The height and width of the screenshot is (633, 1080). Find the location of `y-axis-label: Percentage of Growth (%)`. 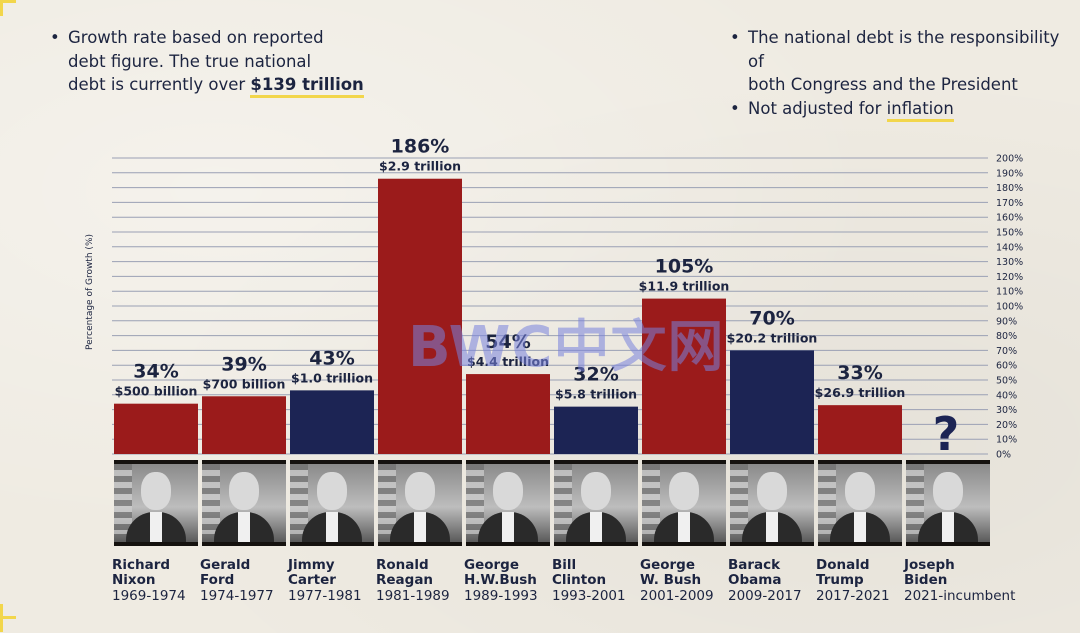

y-axis-label: Percentage of Growth (%) is located at coordinates (90, 292).